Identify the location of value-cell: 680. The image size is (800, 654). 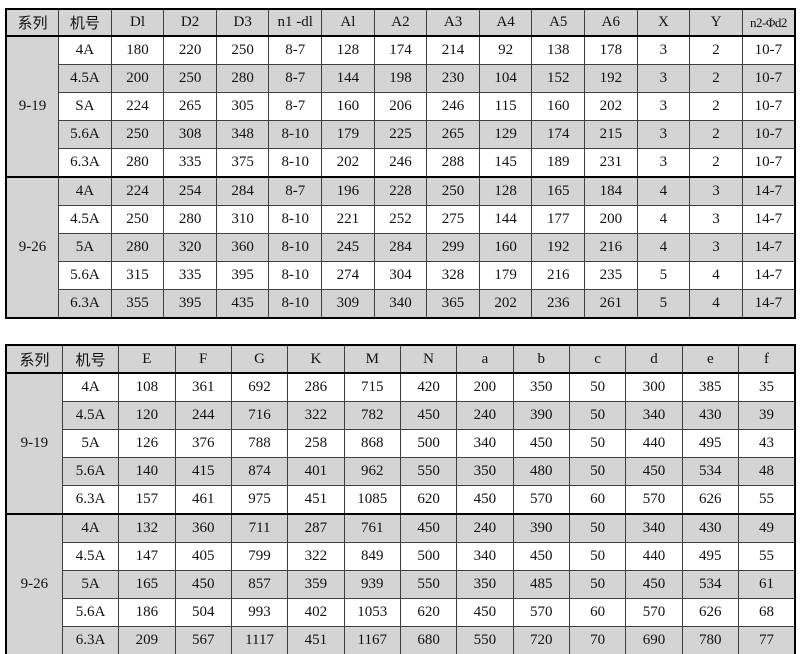
(428, 640).